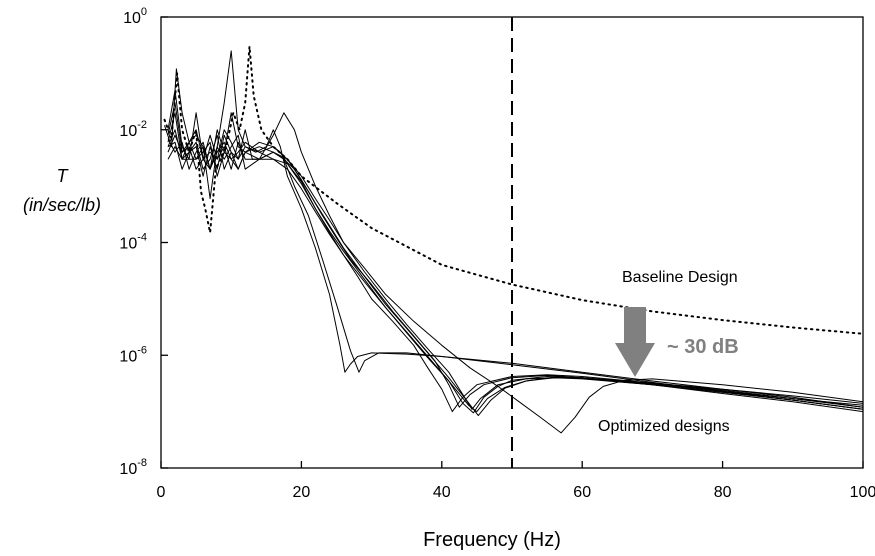 This screenshot has height=556, width=875. Describe the element at coordinates (635, 342) in the screenshot. I see `reduction-arrow` at that location.